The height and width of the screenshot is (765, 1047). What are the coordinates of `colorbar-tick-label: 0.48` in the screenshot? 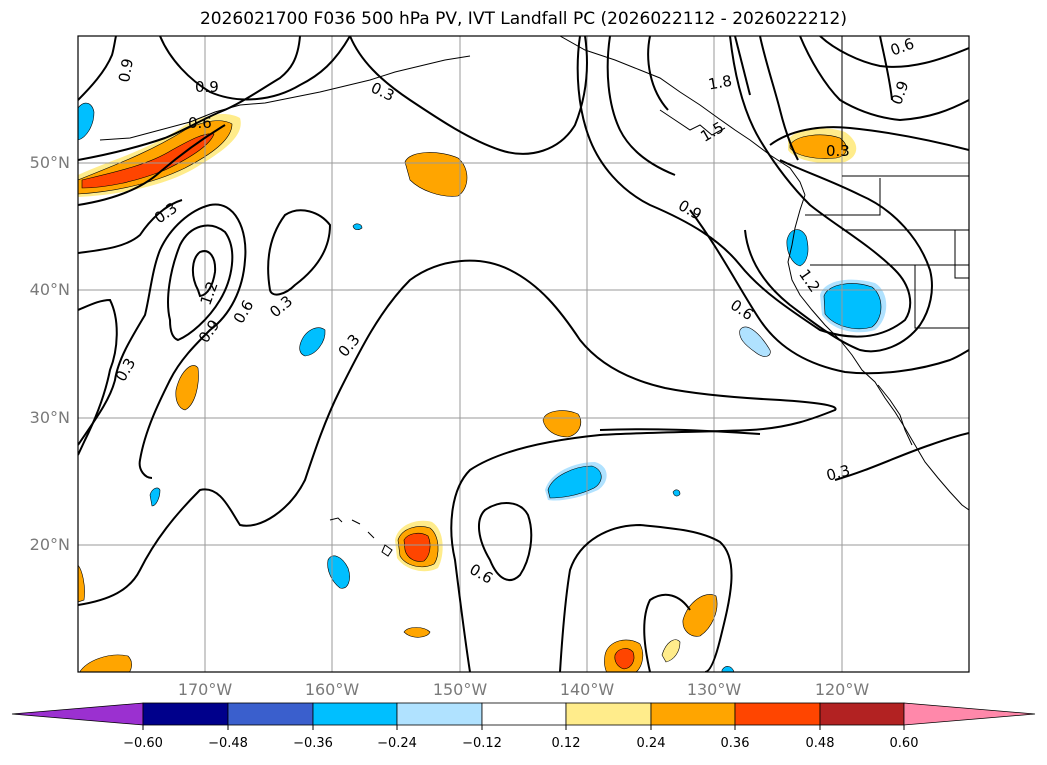 It's located at (820, 743).